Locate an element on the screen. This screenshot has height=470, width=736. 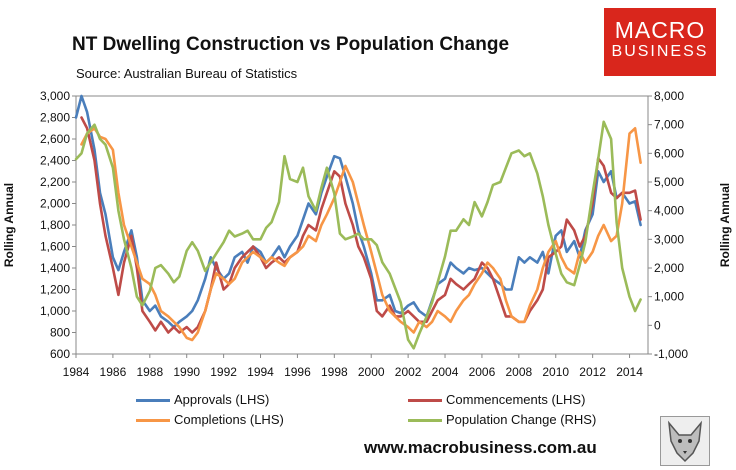
y-left-tick-label: 2,000 is located at coordinates (55, 204).